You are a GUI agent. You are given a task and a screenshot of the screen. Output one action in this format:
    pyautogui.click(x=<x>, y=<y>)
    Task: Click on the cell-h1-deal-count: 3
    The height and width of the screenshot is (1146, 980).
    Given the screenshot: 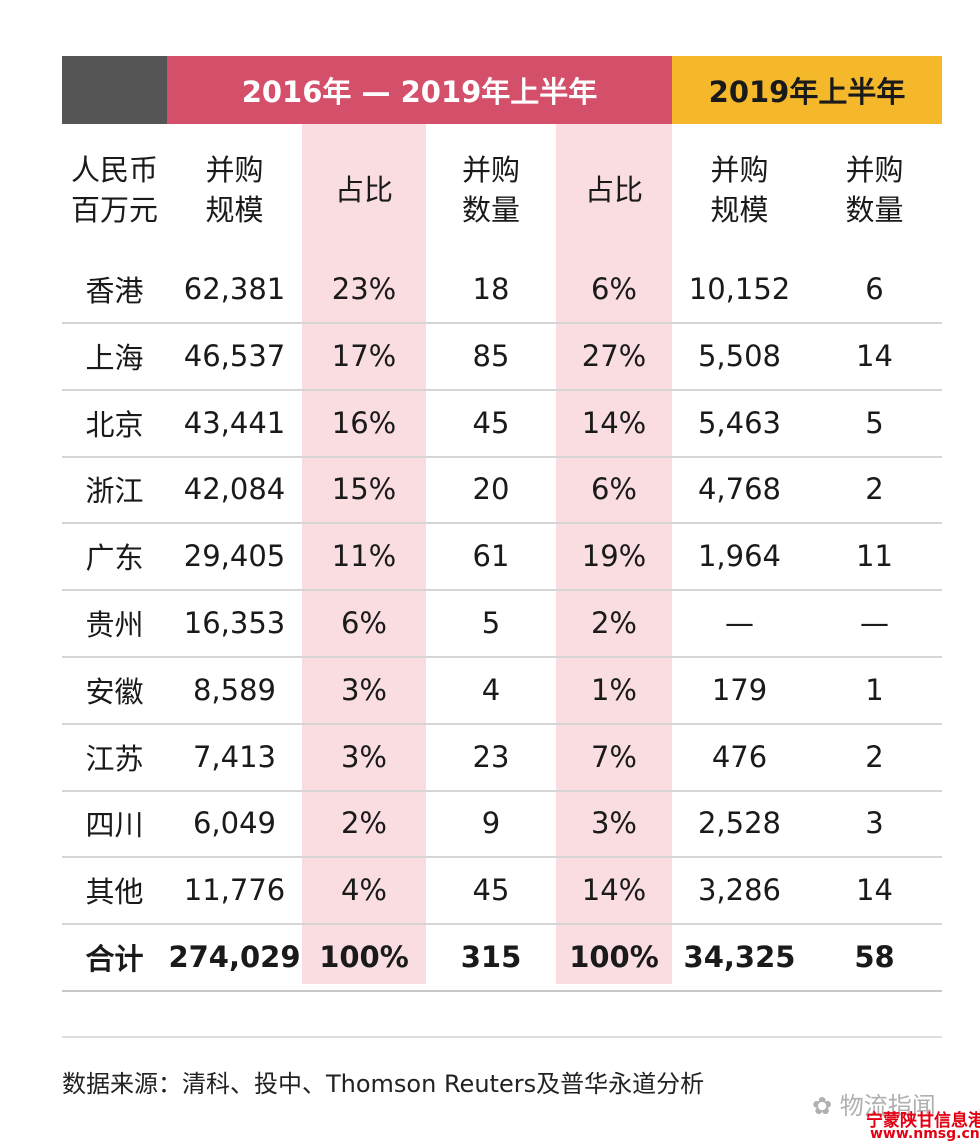 What is the action you would take?
    pyautogui.click(x=874, y=823)
    